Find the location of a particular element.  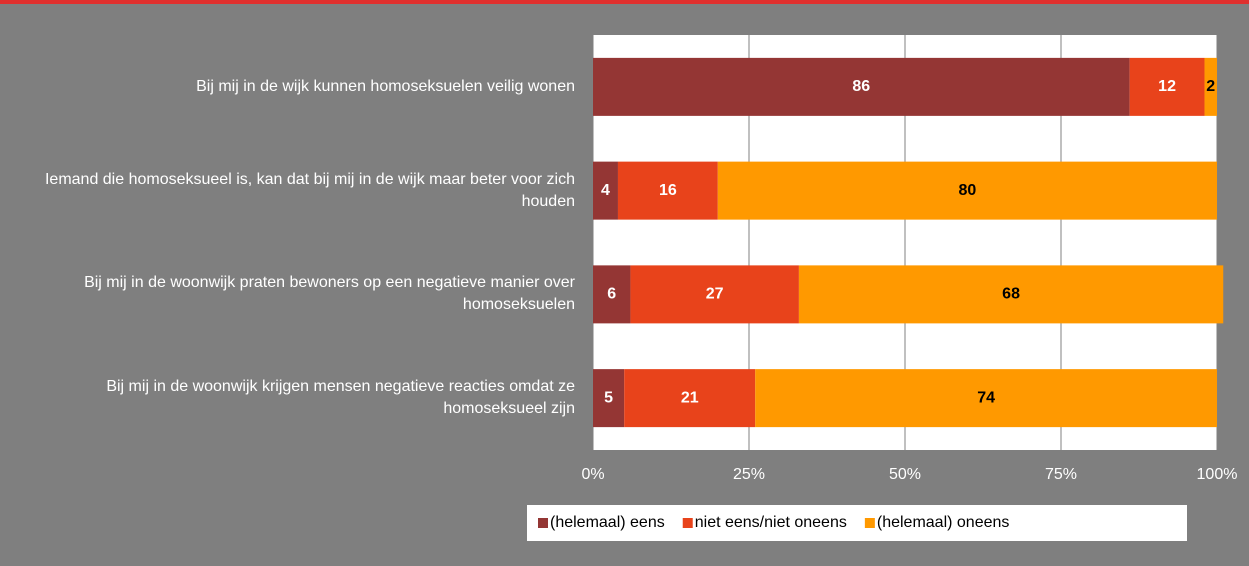

data-label: 80 is located at coordinates (968, 190).